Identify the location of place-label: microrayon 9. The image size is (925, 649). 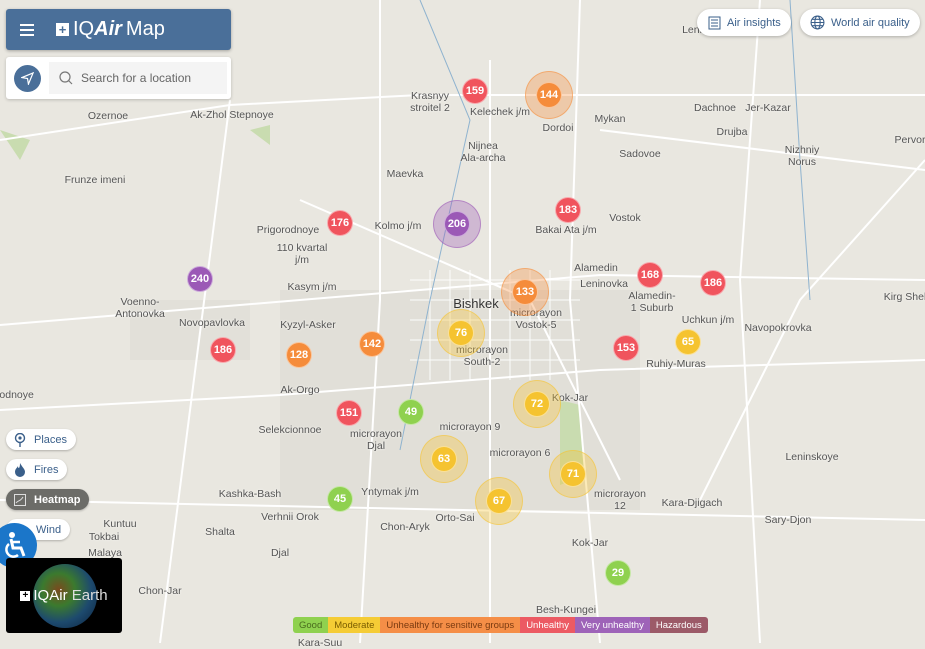
(470, 427).